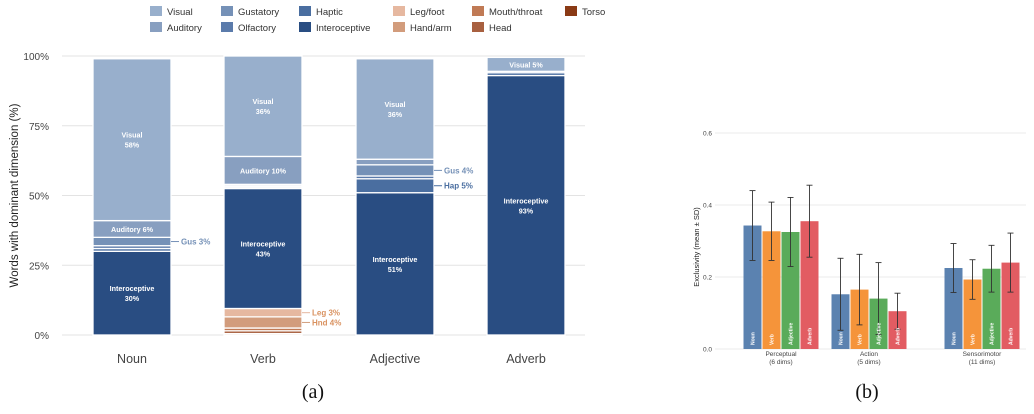  What do you see at coordinates (707, 206) in the screenshot?
I see `y-tick-label: 0.4` at bounding box center [707, 206].